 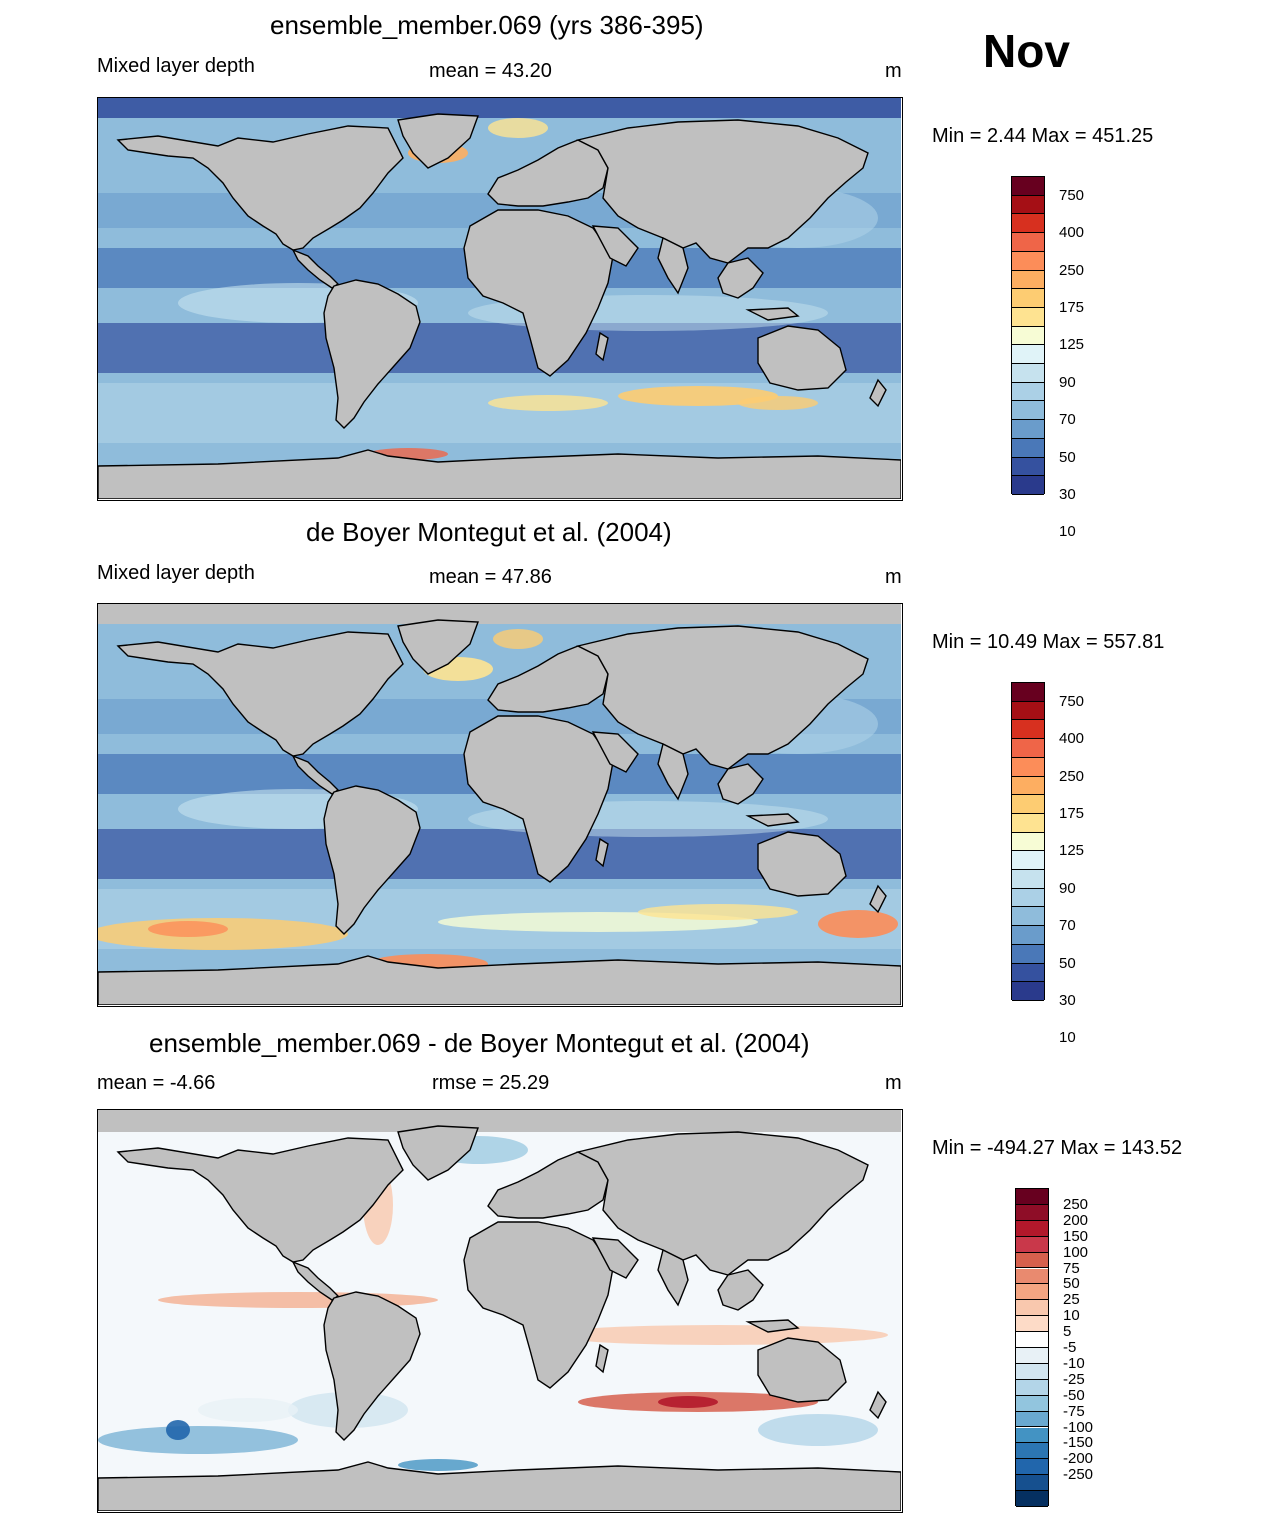 I want to click on panel-left-label: mean = -4.66, so click(x=156, y=1083).